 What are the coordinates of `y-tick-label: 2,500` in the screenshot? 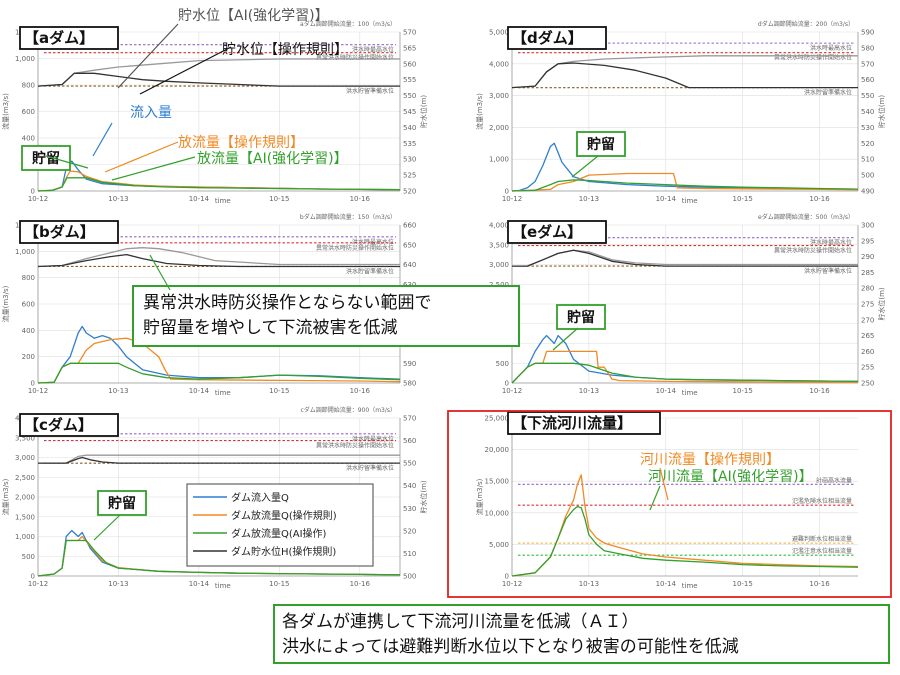 It's located at (25, 478).